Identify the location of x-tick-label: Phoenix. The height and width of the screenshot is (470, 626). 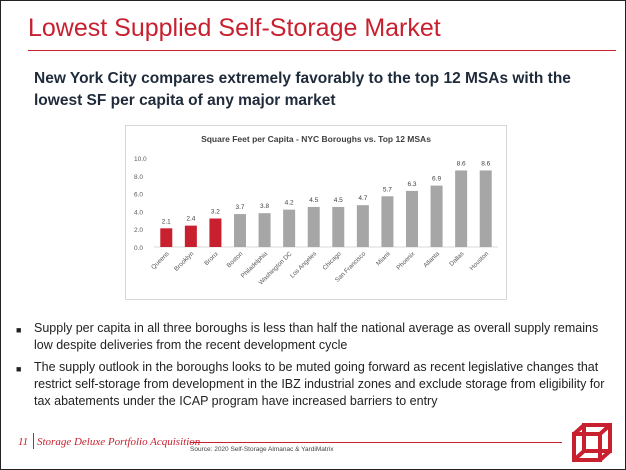
(406, 261).